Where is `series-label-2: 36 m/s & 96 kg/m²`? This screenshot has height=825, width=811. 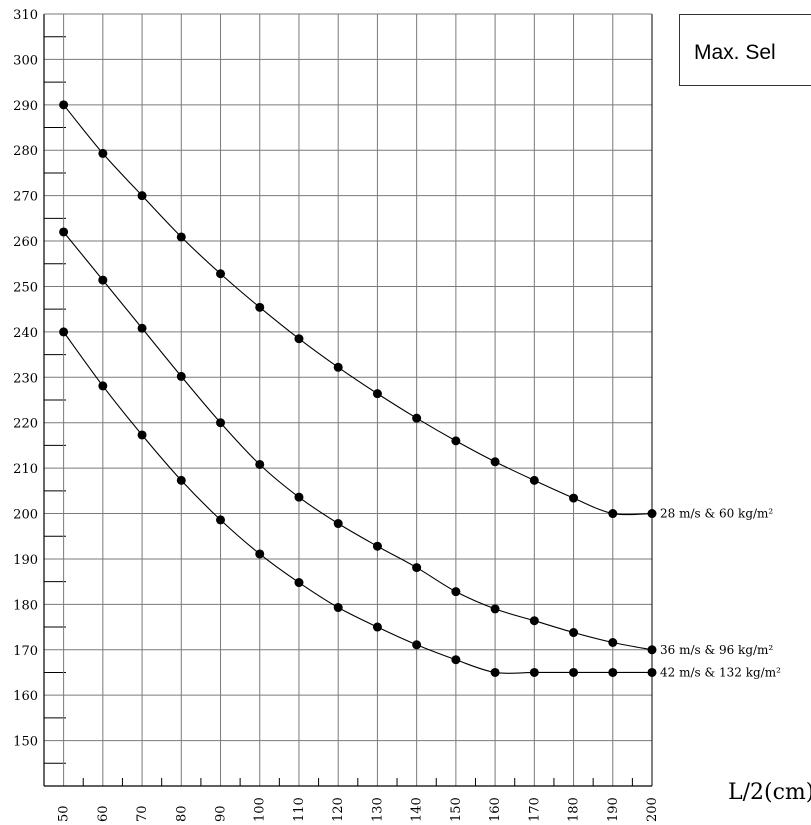 series-label-2: 36 m/s & 96 kg/m² is located at coordinates (716, 650).